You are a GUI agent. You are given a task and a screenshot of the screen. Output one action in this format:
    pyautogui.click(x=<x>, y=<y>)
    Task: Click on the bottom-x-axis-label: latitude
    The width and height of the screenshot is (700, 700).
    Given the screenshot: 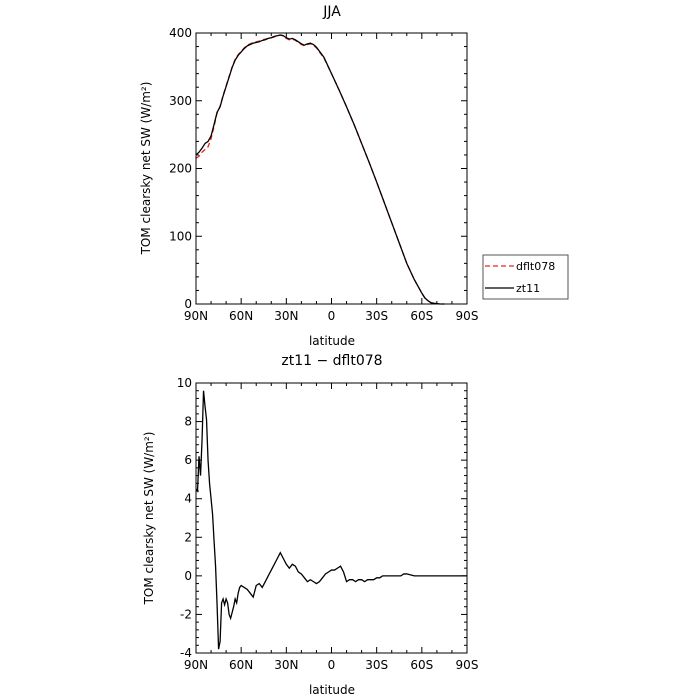 What is the action you would take?
    pyautogui.click(x=332, y=690)
    